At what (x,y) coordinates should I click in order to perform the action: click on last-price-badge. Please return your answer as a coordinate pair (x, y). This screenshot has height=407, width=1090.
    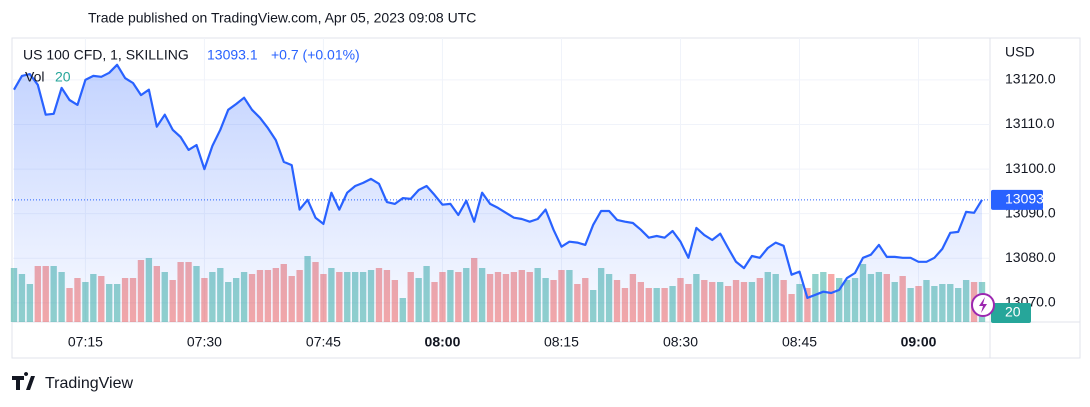
    Looking at the image, I should click on (1017, 199).